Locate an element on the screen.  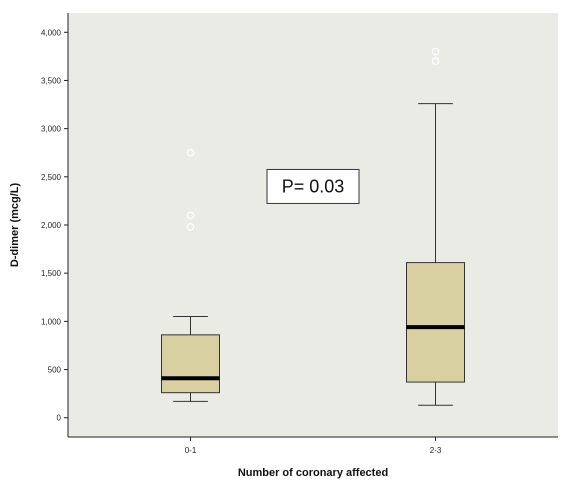
y-tick-label: 2,000 is located at coordinates (51, 225).